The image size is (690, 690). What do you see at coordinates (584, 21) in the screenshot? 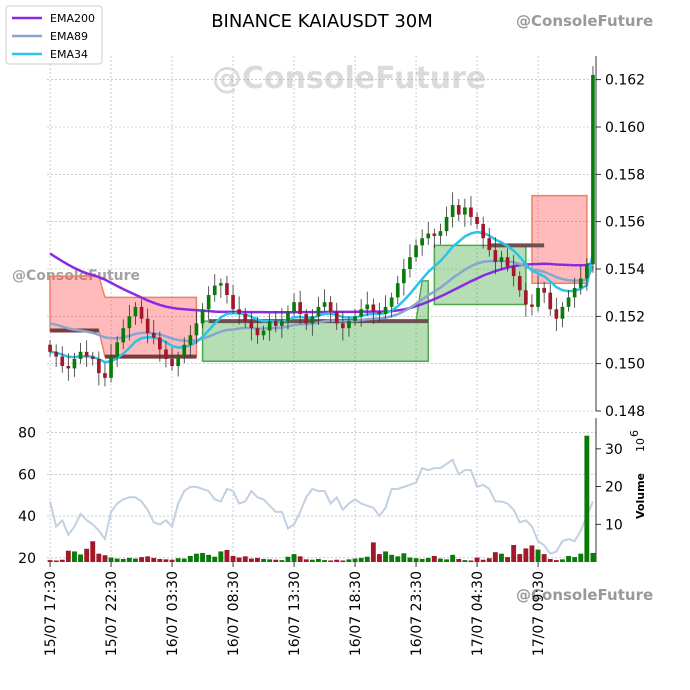
I see `watermark-top: @ConsoleFuture` at bounding box center [584, 21].